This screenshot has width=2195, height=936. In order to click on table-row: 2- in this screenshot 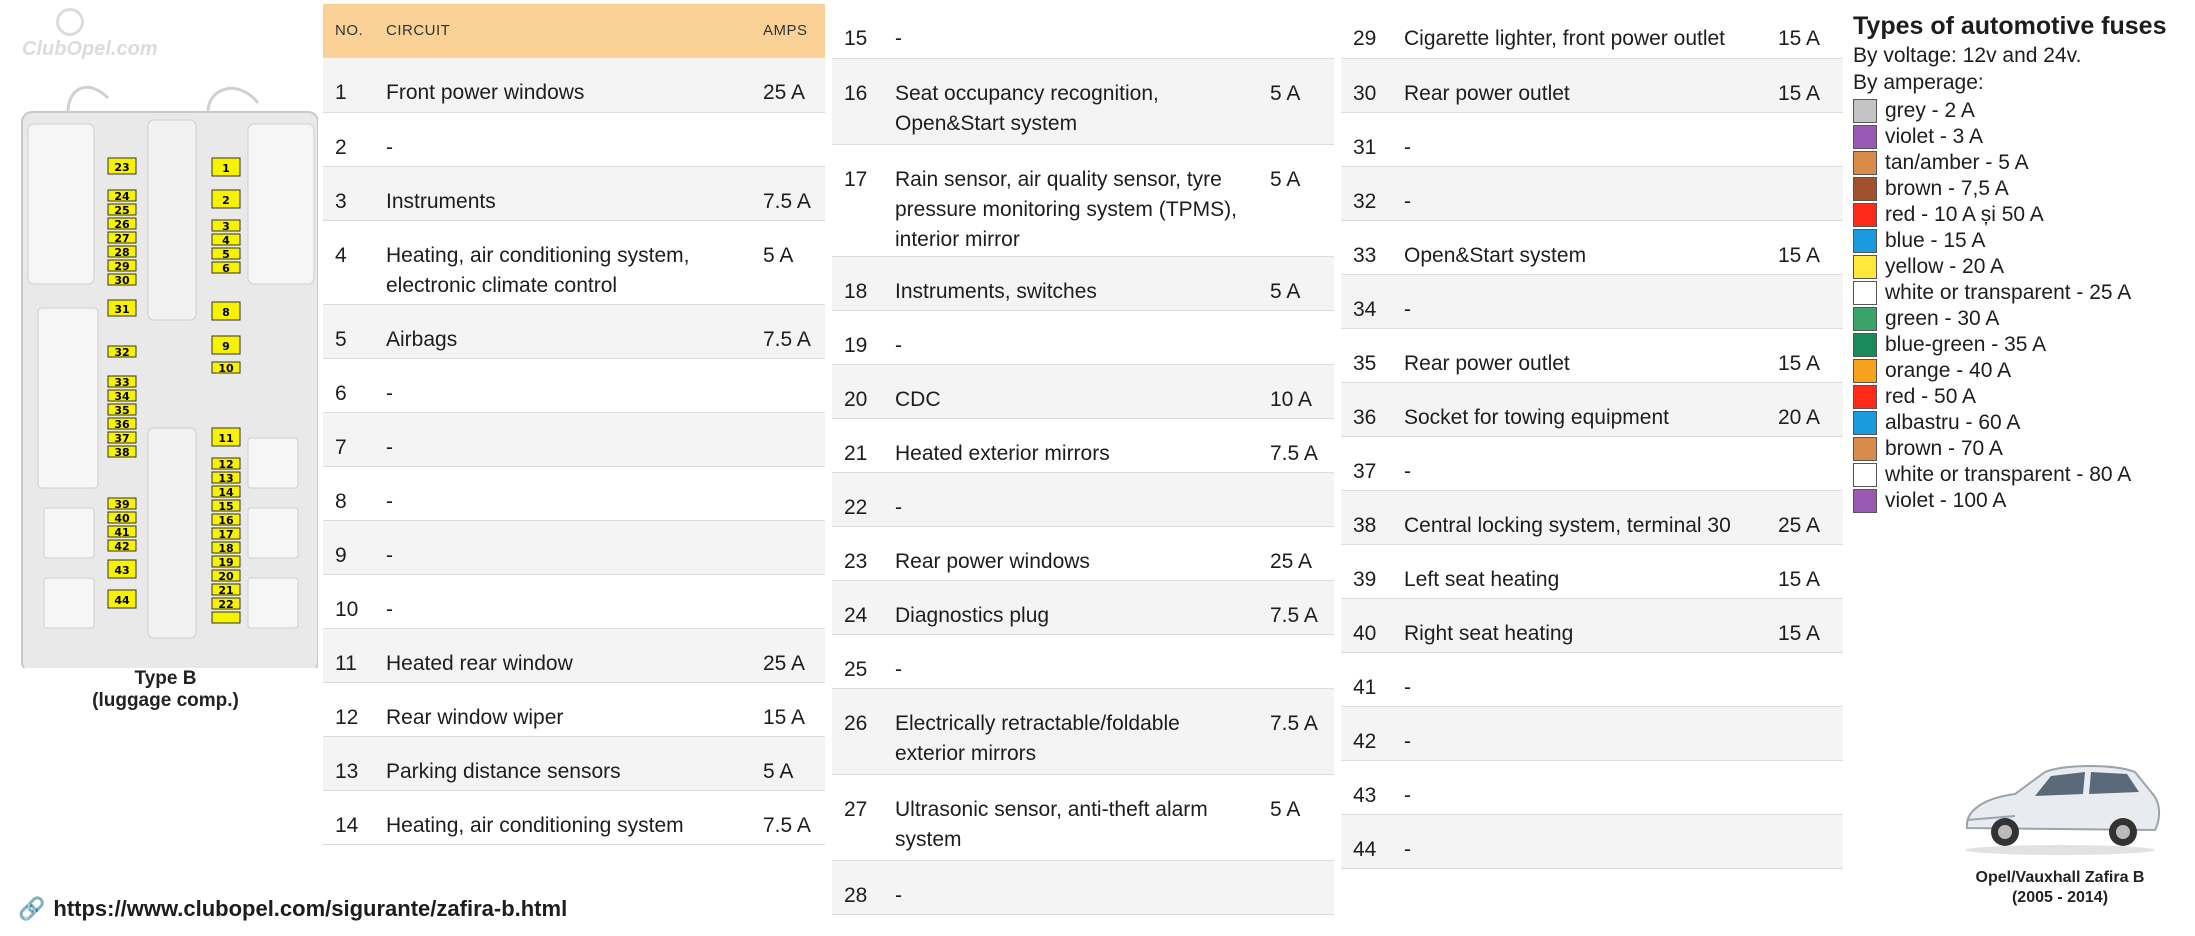, I will do `click(574, 140)`.